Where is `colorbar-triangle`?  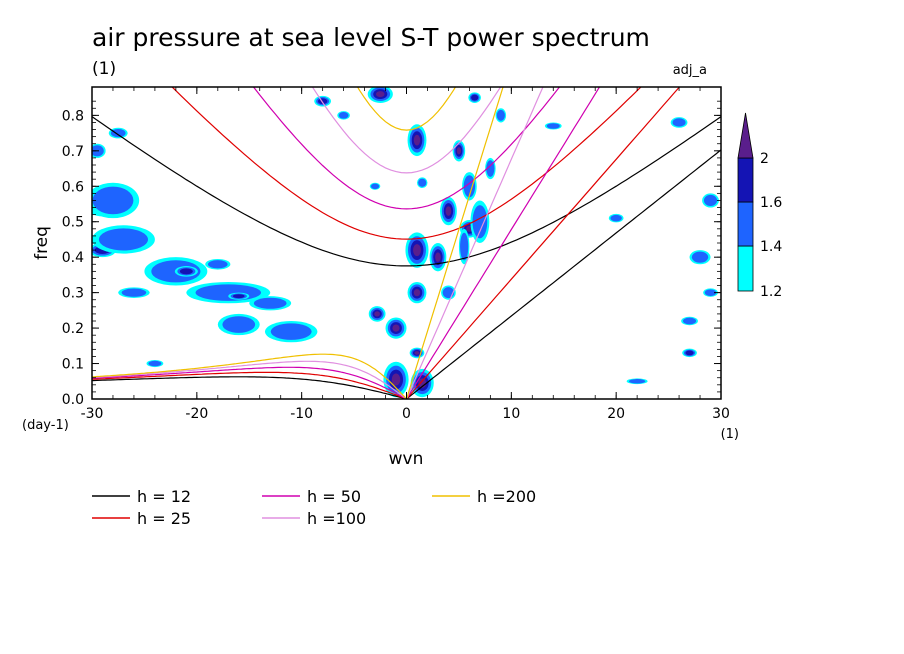 colorbar-triangle is located at coordinates (745, 135).